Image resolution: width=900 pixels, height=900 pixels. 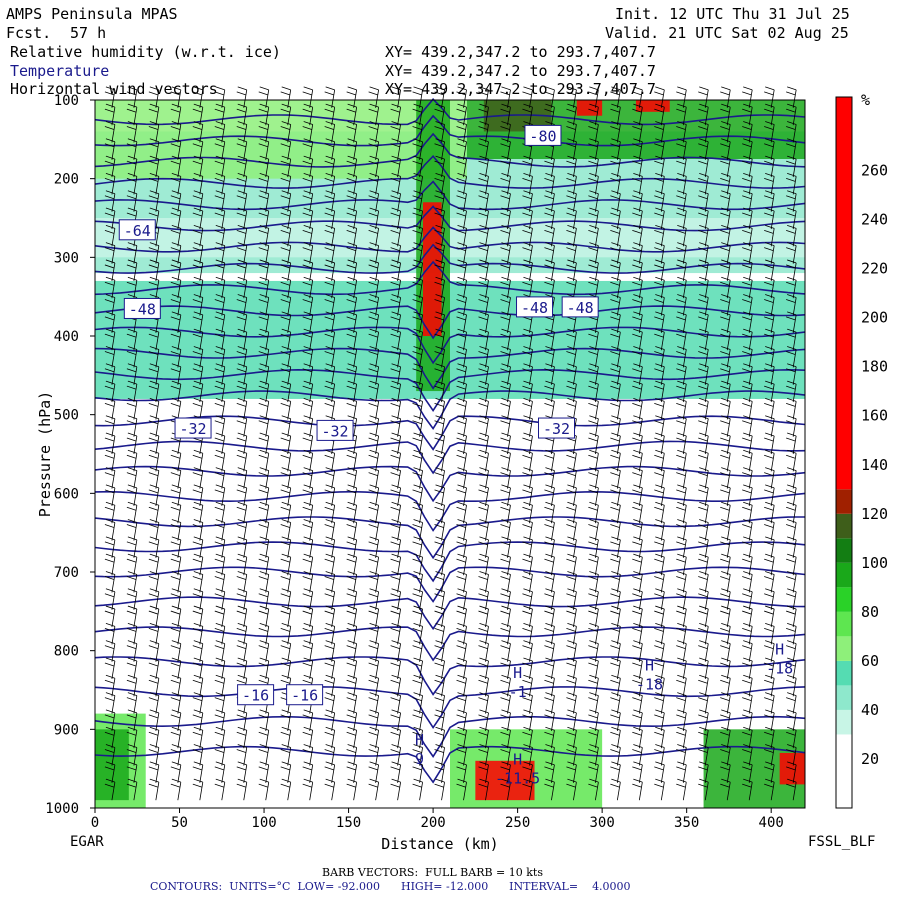 What do you see at coordinates (518, 692) in the screenshot?
I see `high-value: -1` at bounding box center [518, 692].